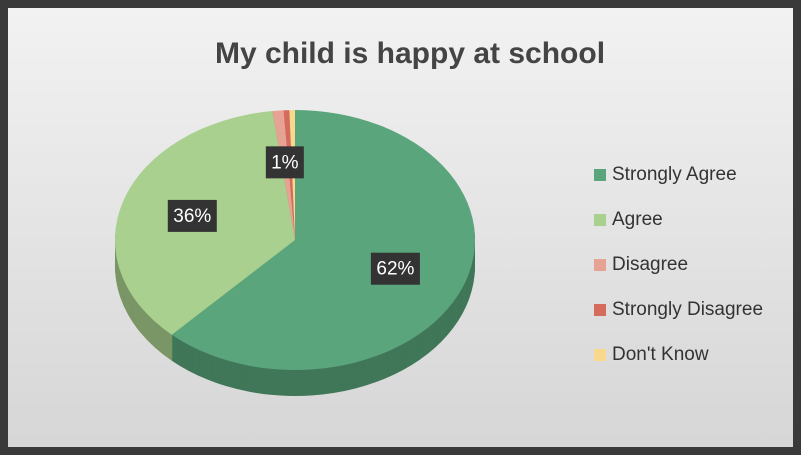 The width and height of the screenshot is (801, 455). I want to click on data-label: 62%, so click(395, 269).